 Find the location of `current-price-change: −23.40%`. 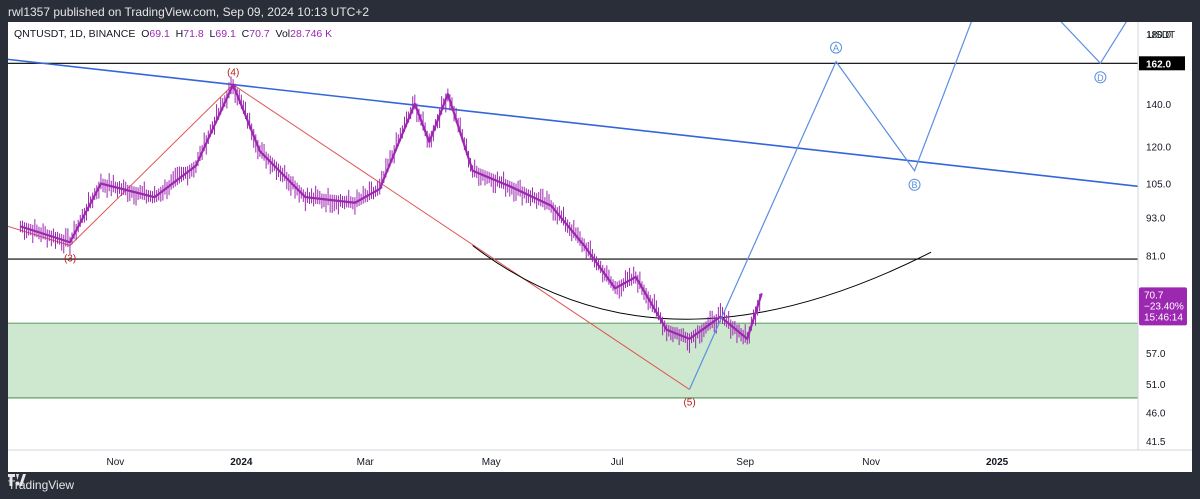

current-price-change: −23.40% is located at coordinates (1164, 306).